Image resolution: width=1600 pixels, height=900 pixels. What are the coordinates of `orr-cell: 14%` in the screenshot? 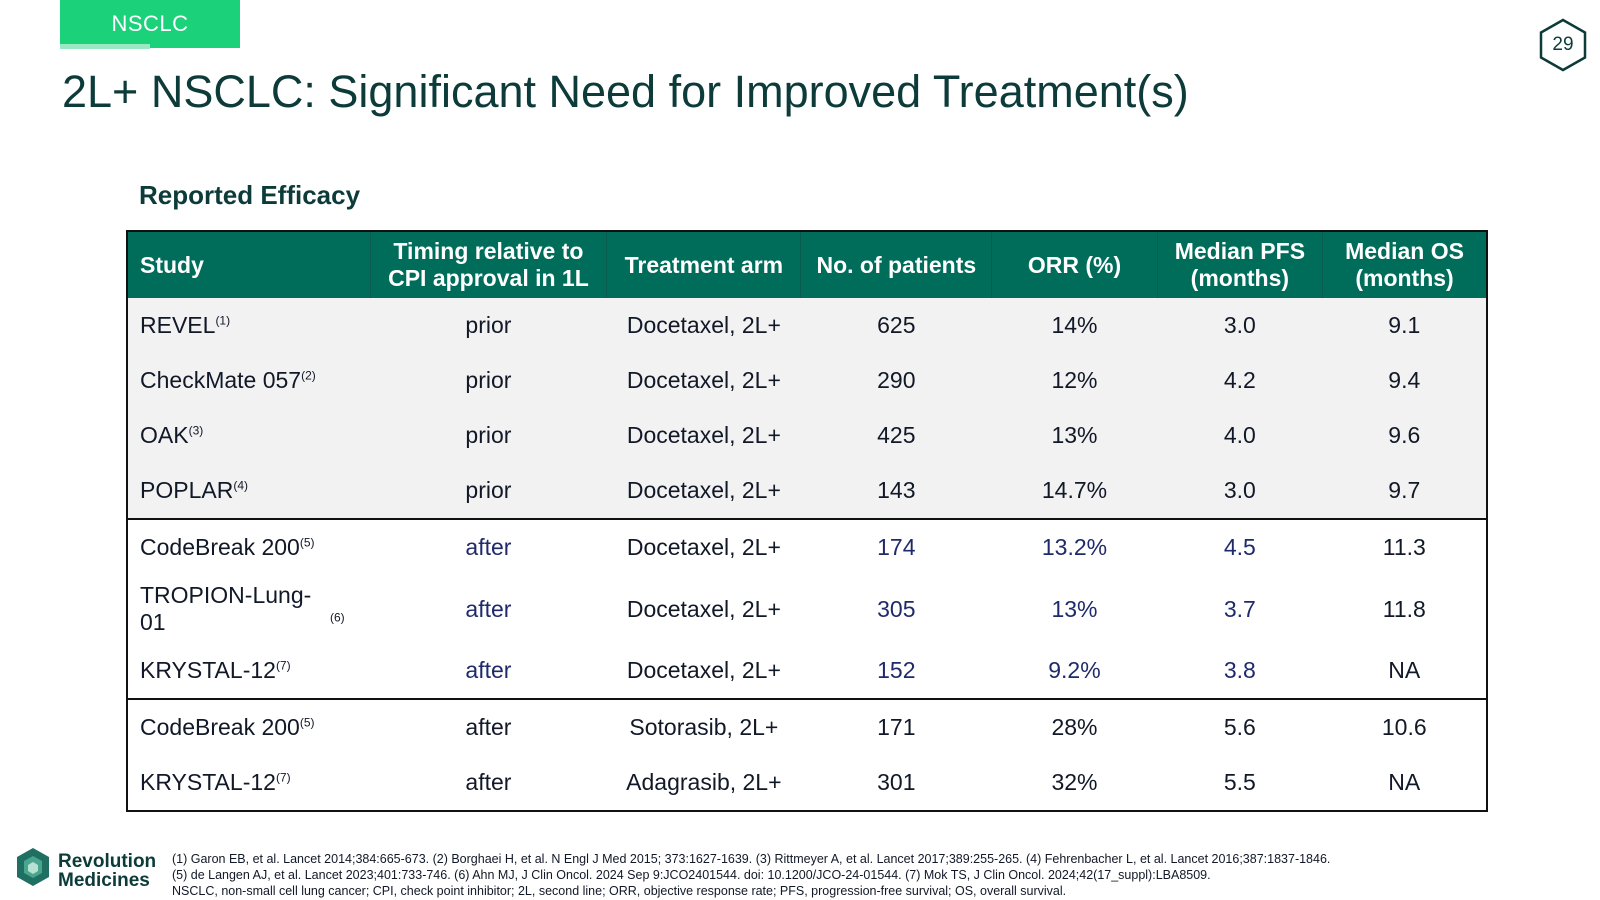 It's located at (1074, 325).